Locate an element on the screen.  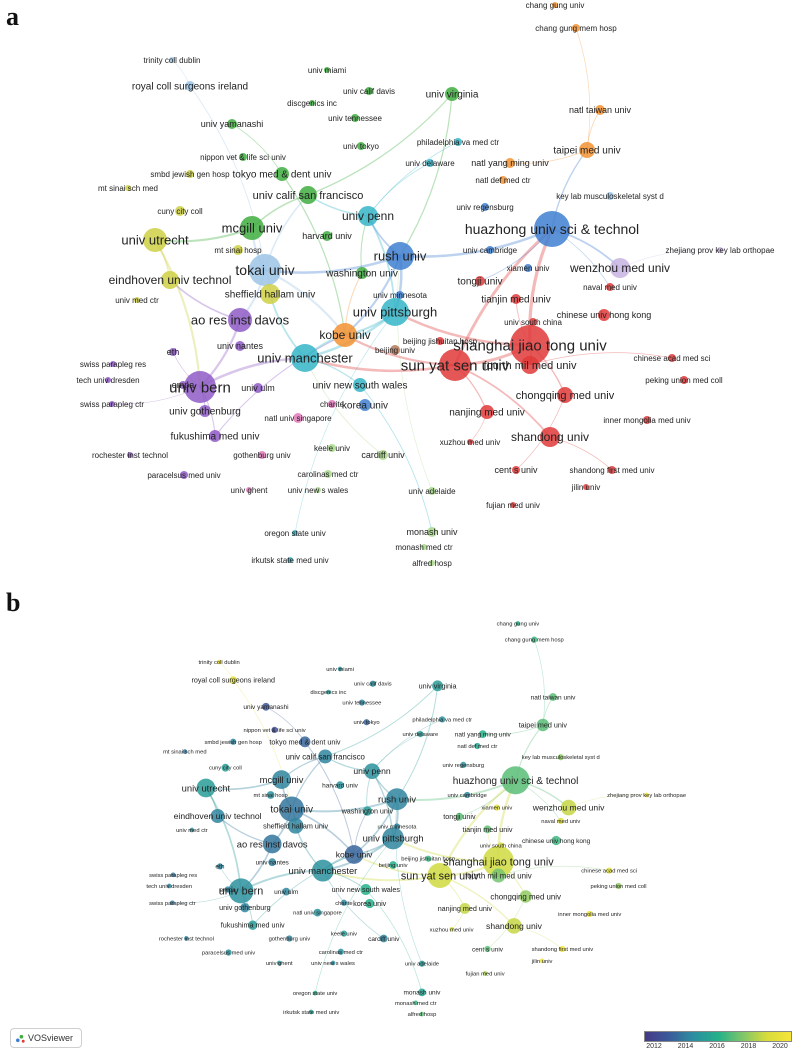
node-univ-tennessee is located at coordinates (362, 702).